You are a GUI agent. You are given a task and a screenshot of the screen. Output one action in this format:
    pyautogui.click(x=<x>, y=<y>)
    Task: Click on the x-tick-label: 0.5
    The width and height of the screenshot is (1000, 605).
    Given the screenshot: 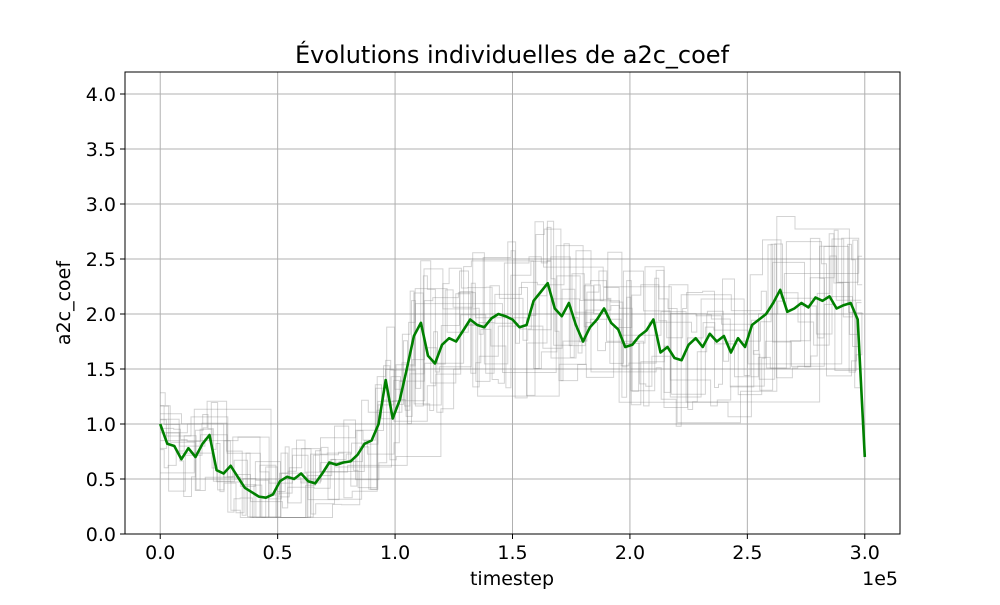 What is the action you would take?
    pyautogui.click(x=278, y=553)
    